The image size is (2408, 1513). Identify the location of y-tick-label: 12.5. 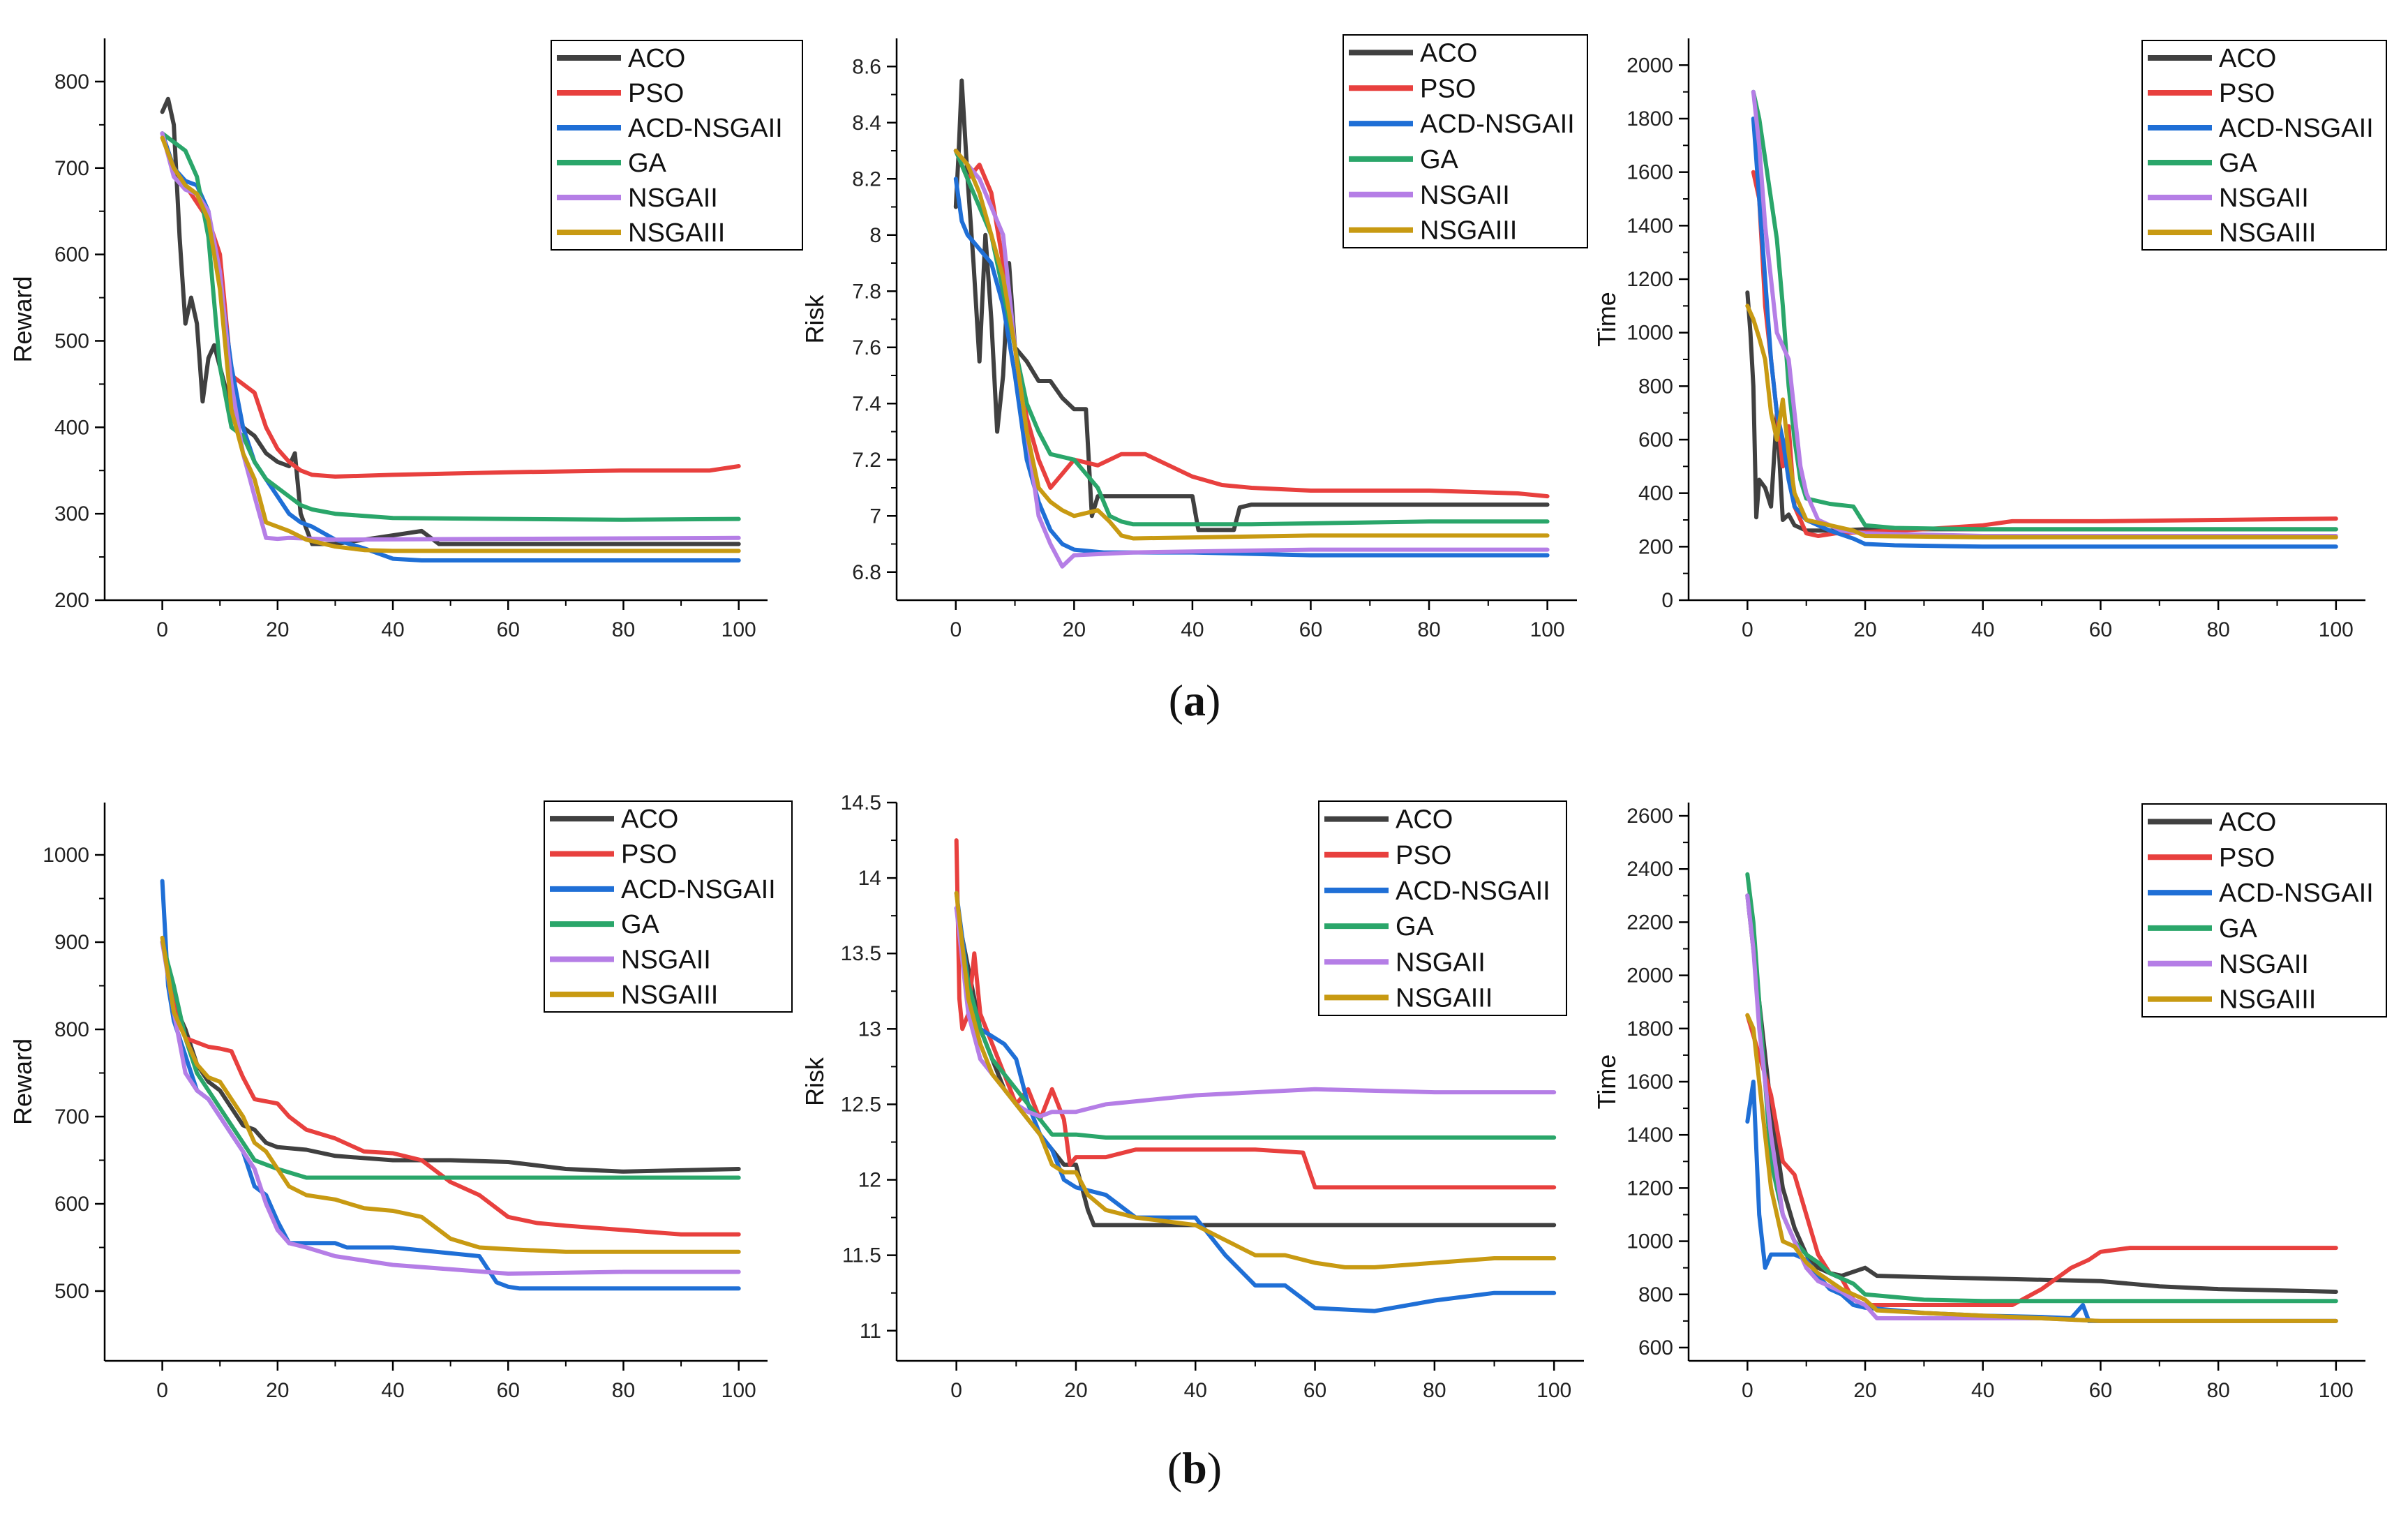
(861, 1104).